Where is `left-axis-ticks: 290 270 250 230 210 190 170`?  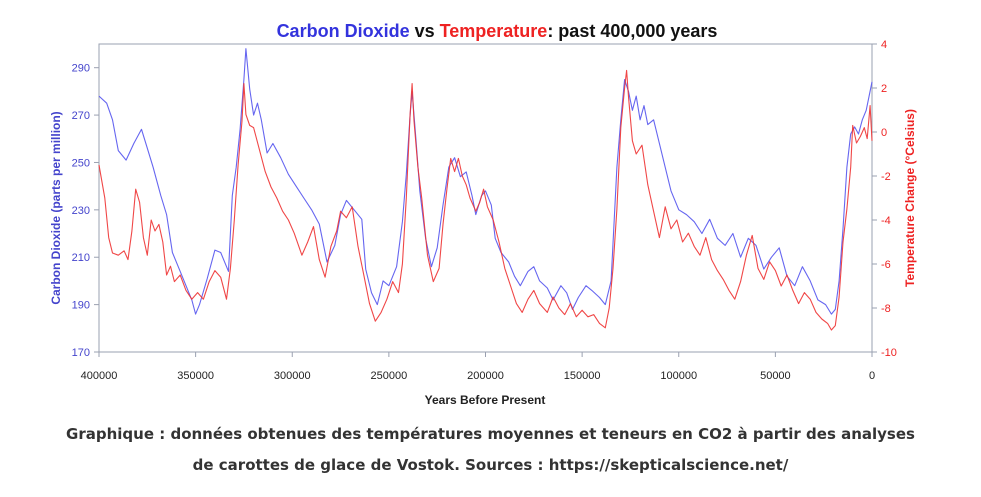 left-axis-ticks: 290 270 250 230 210 190 170 is located at coordinates (85, 211).